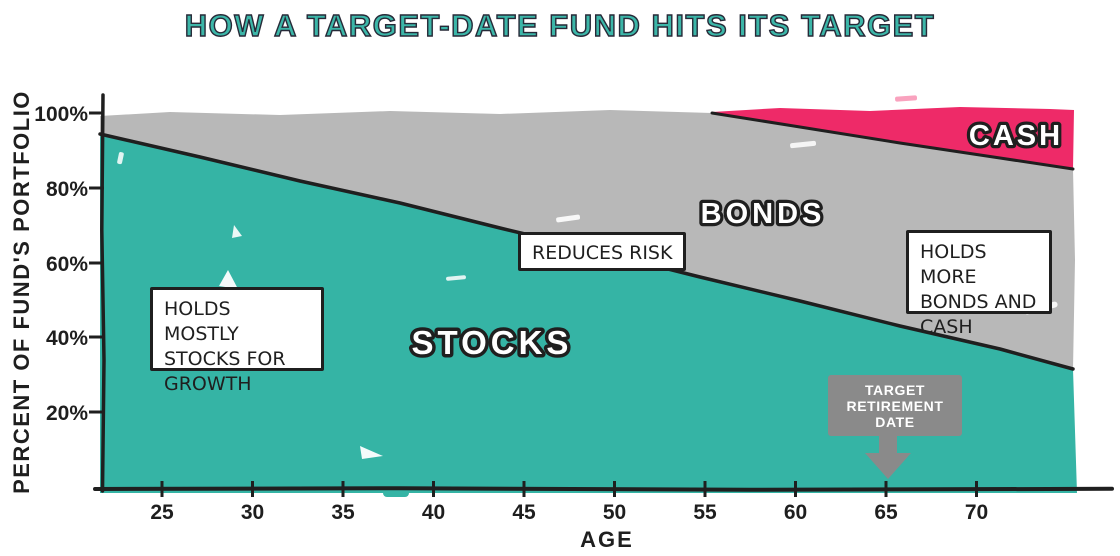  I want to click on x-tick-label: 60, so click(795, 512).